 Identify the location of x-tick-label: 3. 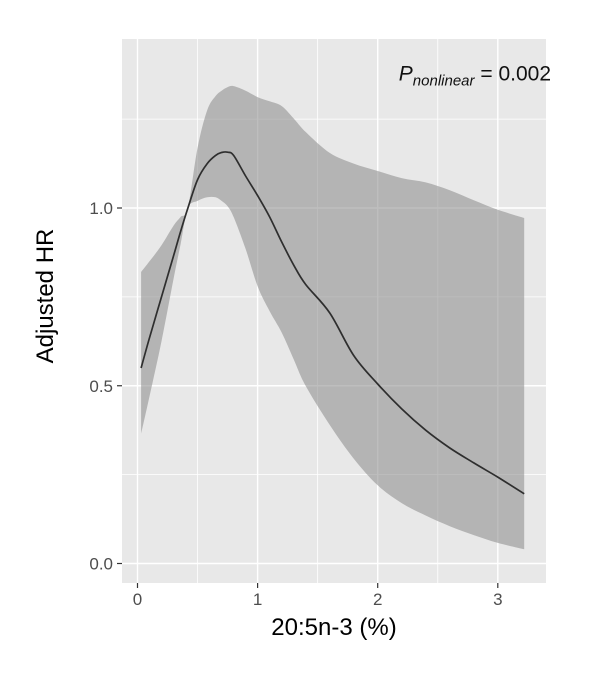
(497, 599).